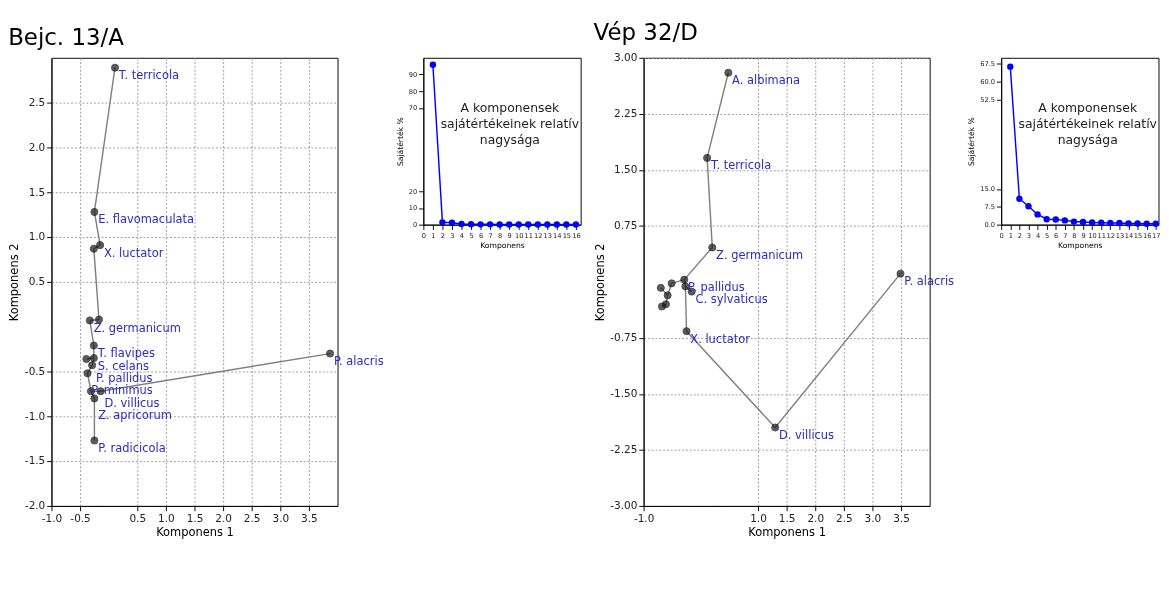  Describe the element at coordinates (123, 365) in the screenshot. I see `data-label: S. celans` at that location.